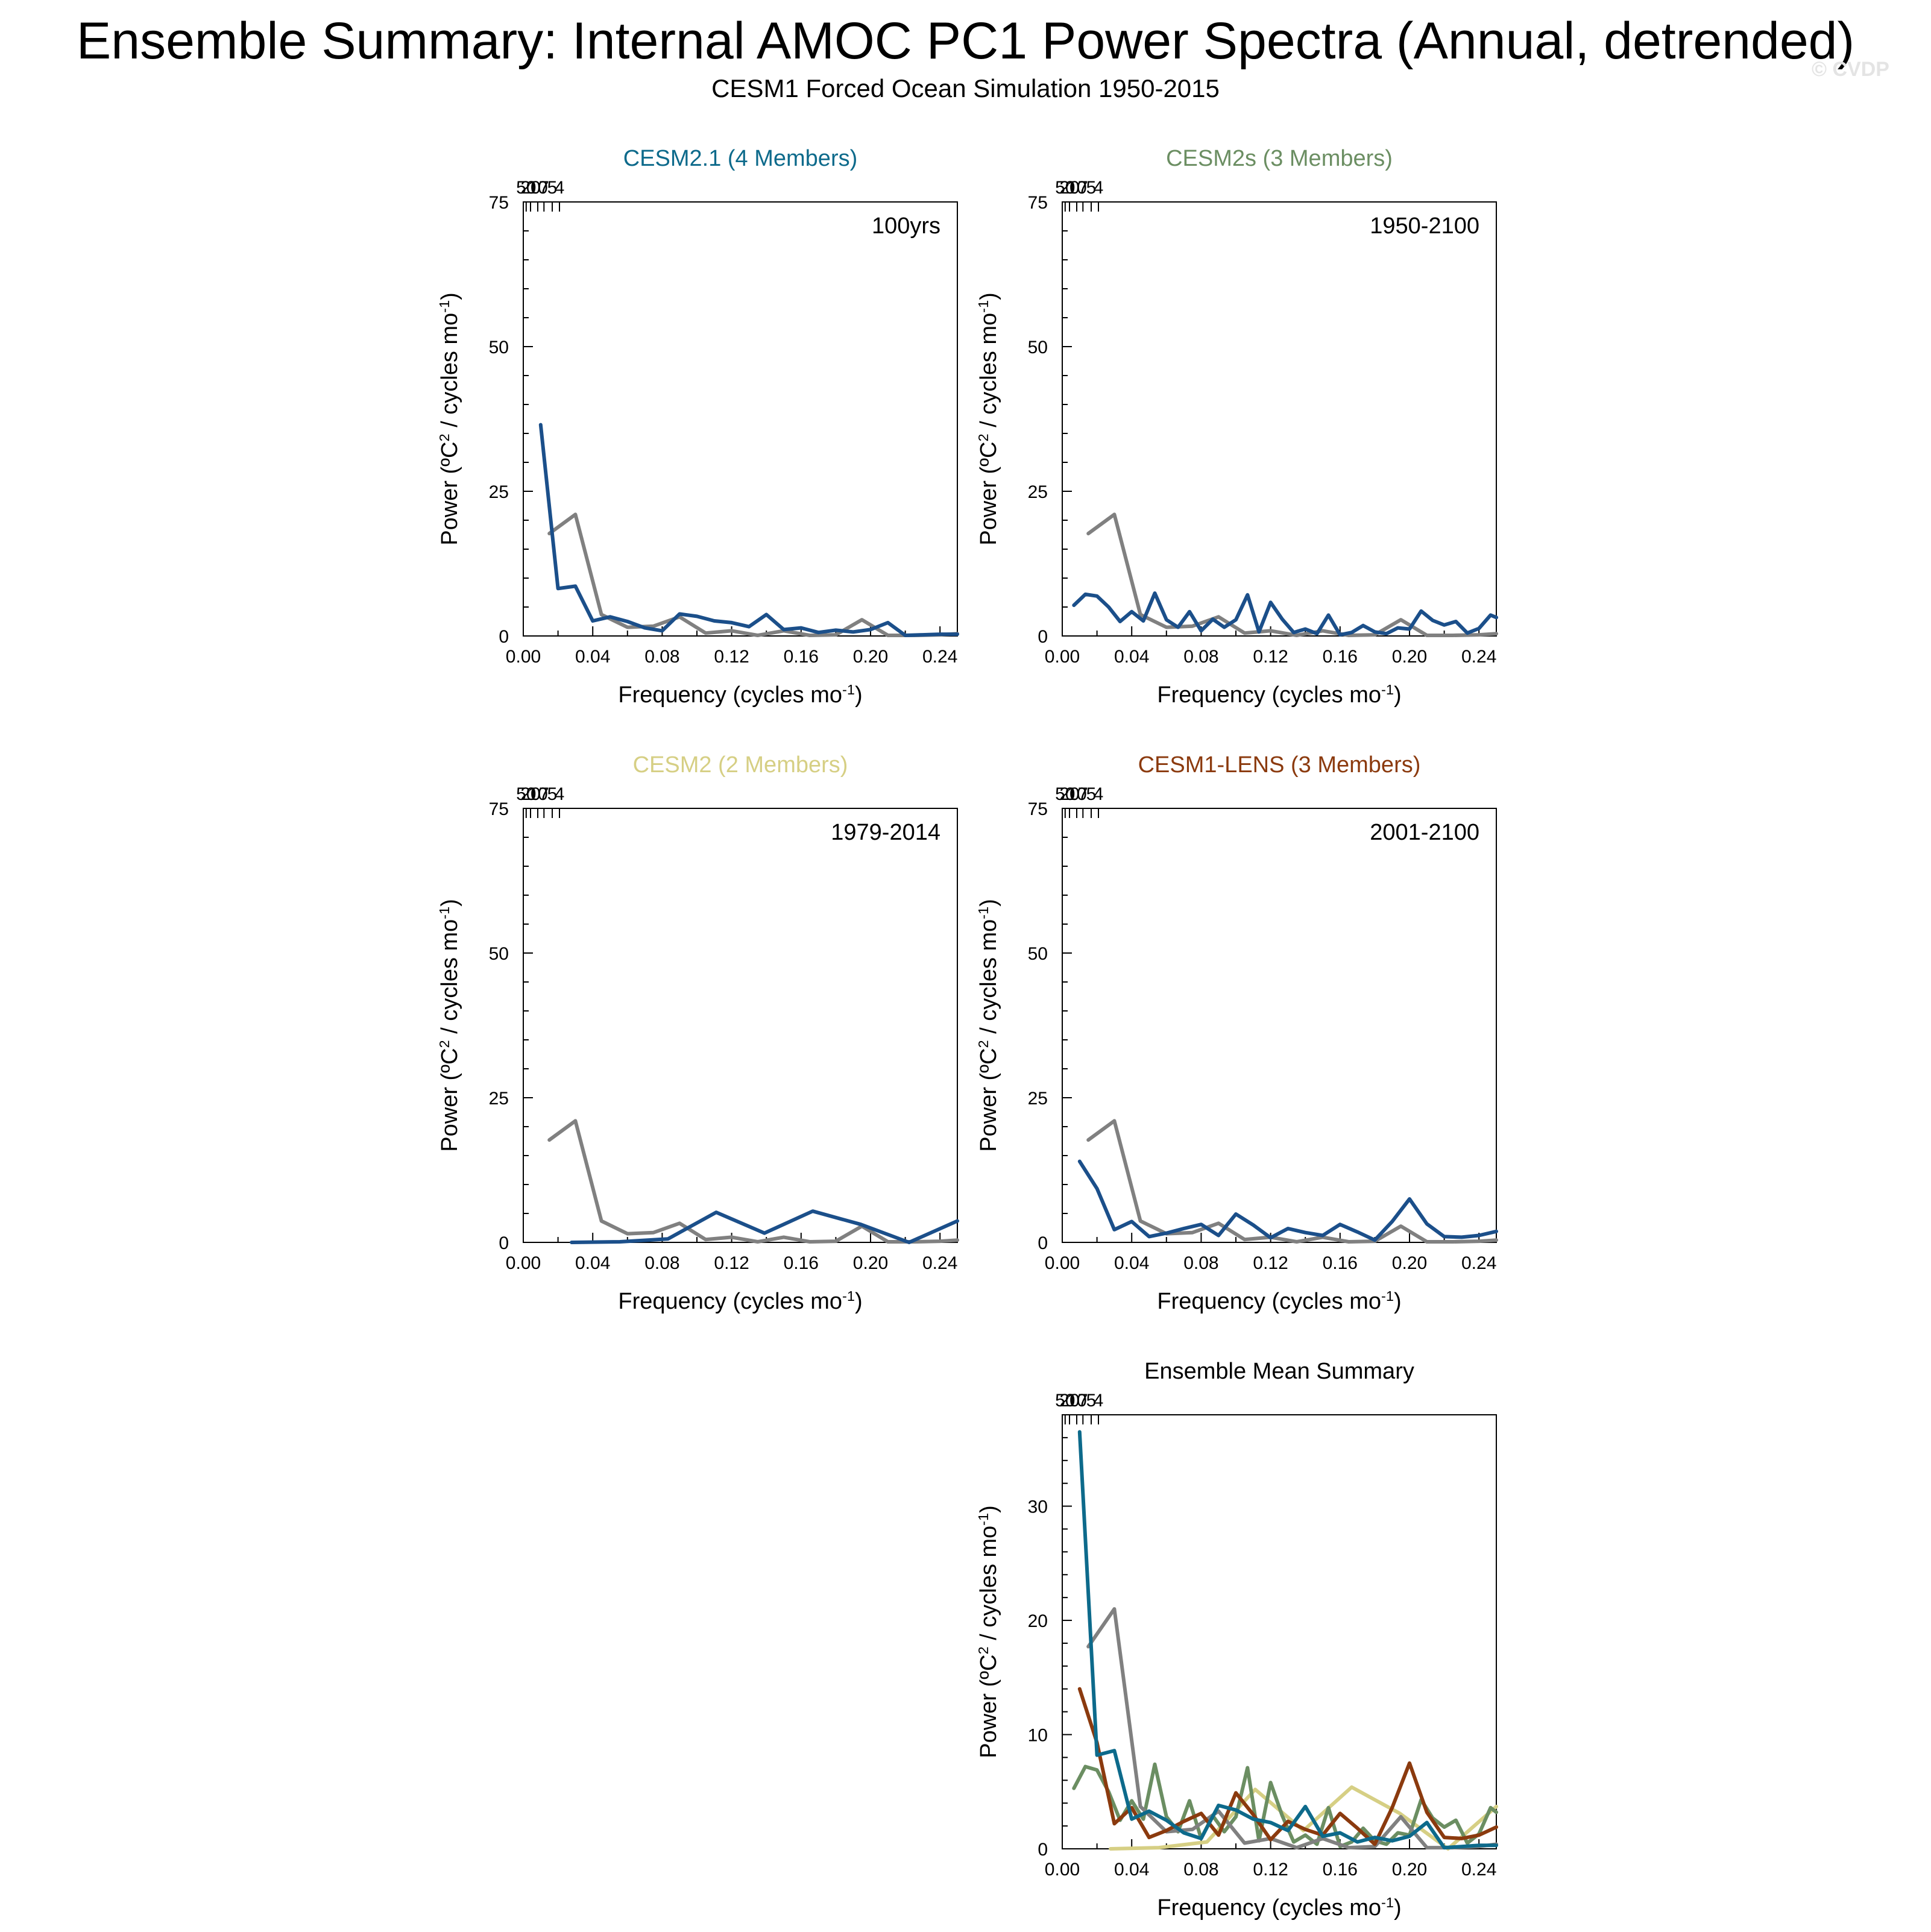 The image size is (1931, 1932). Describe the element at coordinates (1303, 1818) in the screenshot. I see `series-line-cesm2` at that location.